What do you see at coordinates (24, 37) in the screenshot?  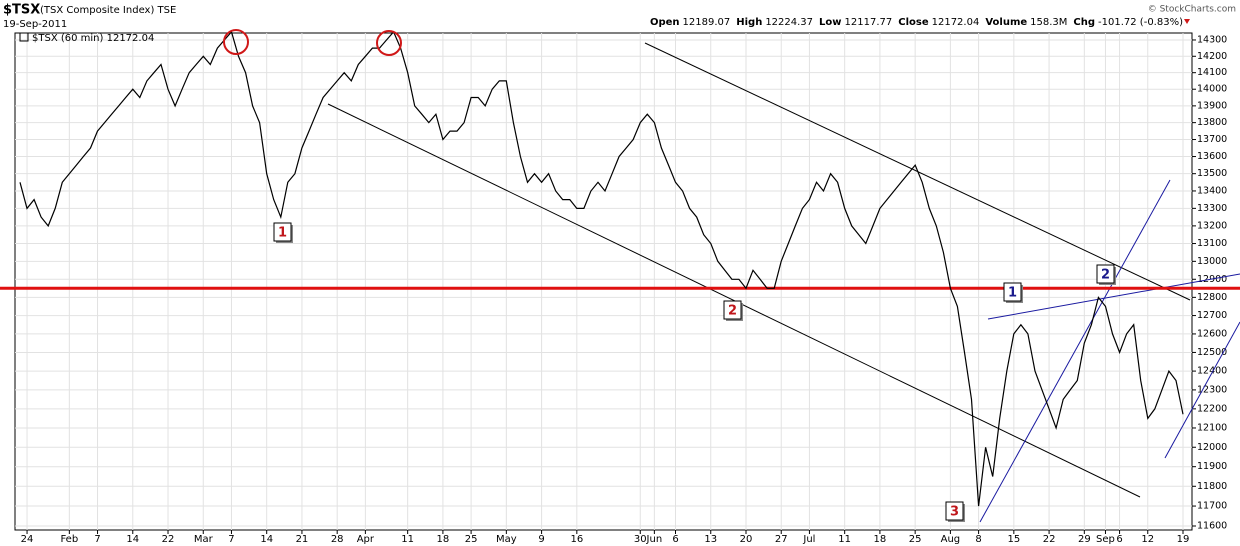 I see `legend-swatch` at bounding box center [24, 37].